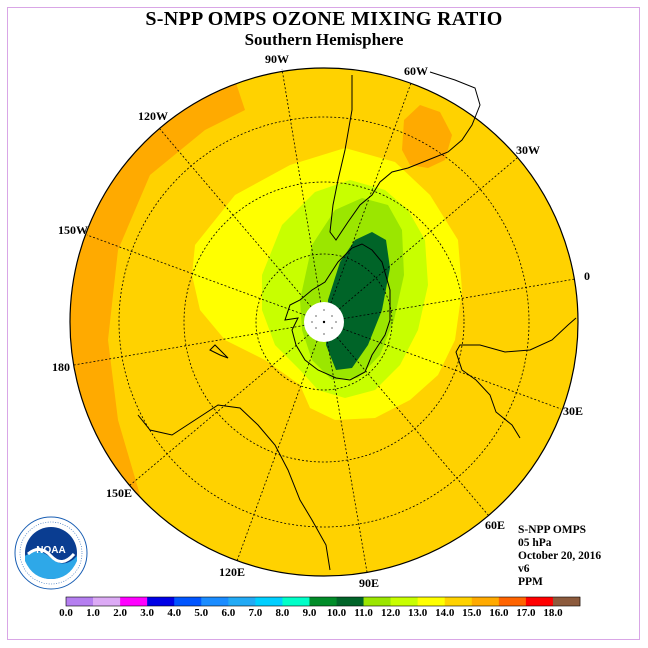 The width and height of the screenshot is (648, 648). I want to click on colorbar-tick-label: 2.0, so click(120, 613).